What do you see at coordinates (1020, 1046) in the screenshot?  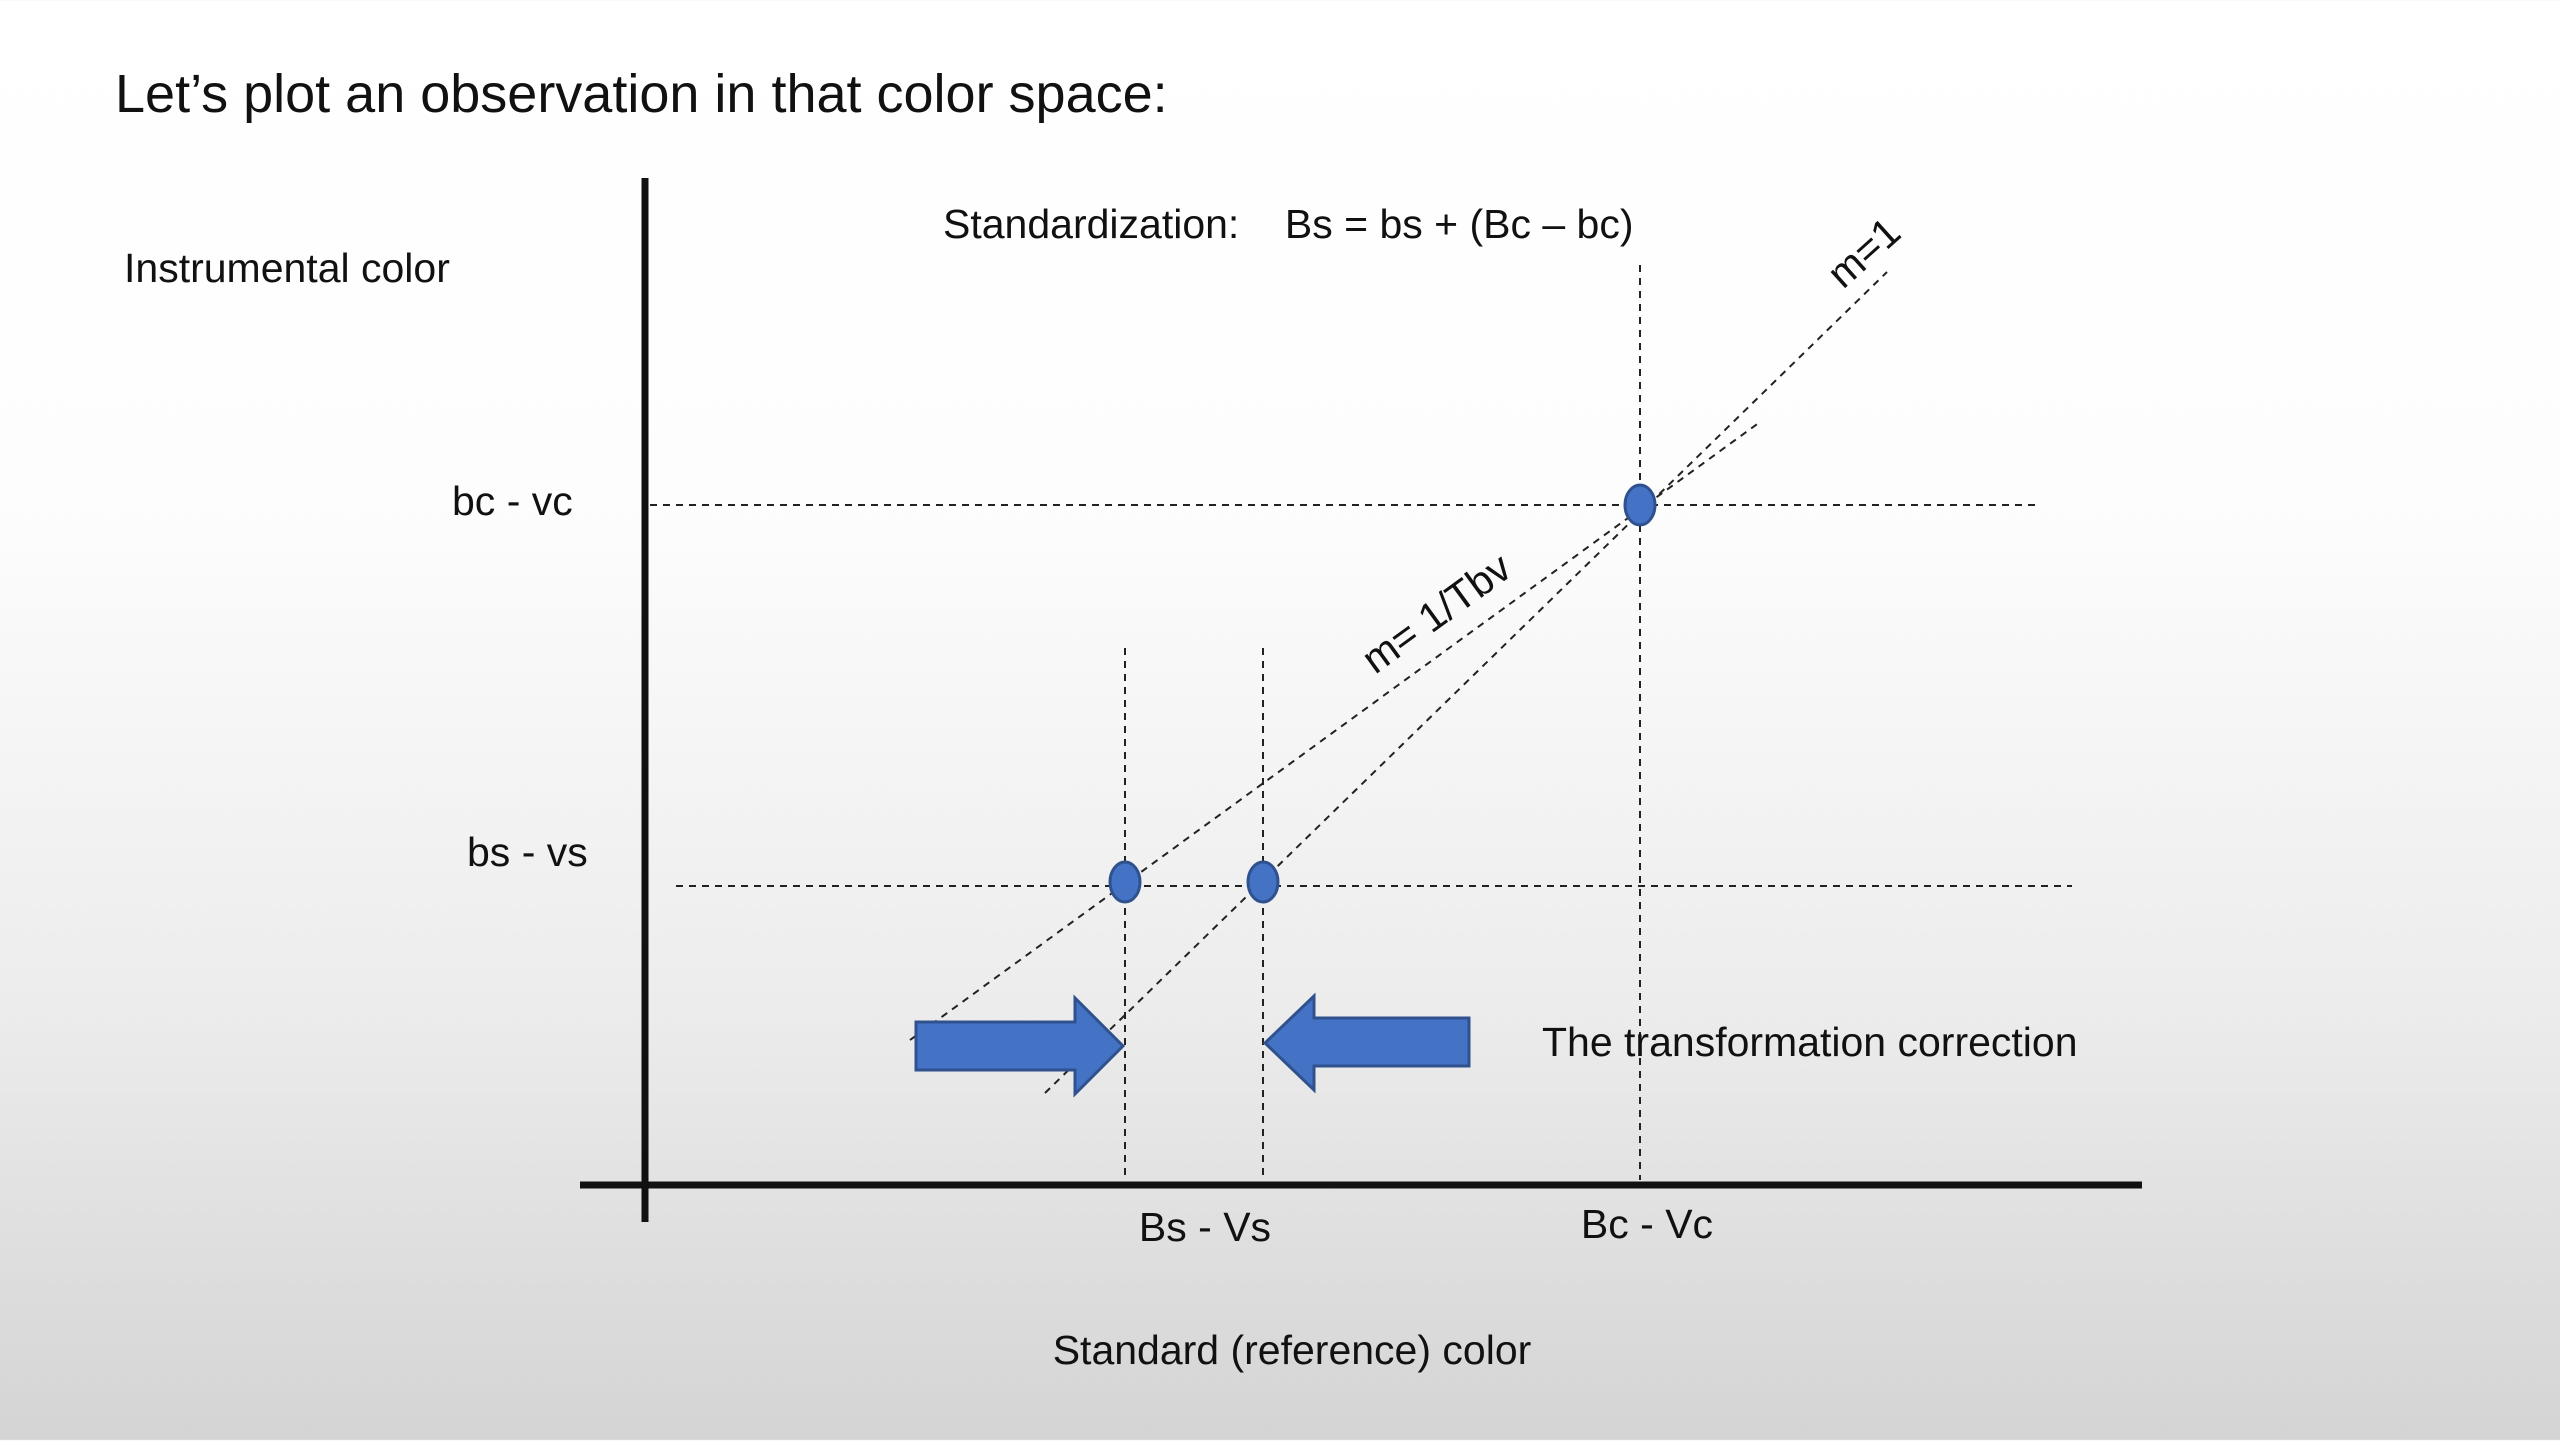 I see `right-arrow-icon` at bounding box center [1020, 1046].